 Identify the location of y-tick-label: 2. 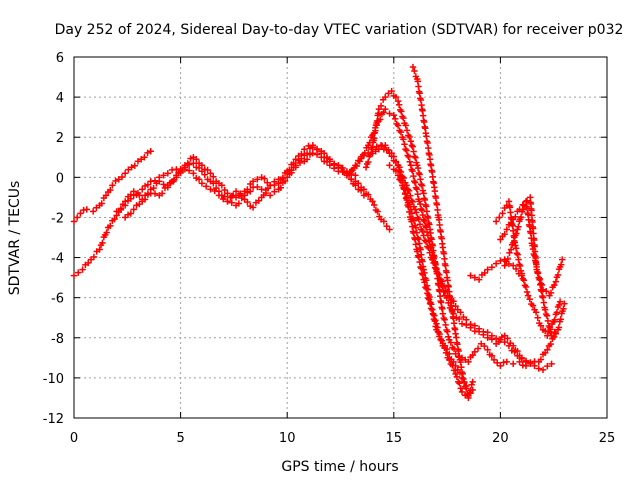
(60, 138).